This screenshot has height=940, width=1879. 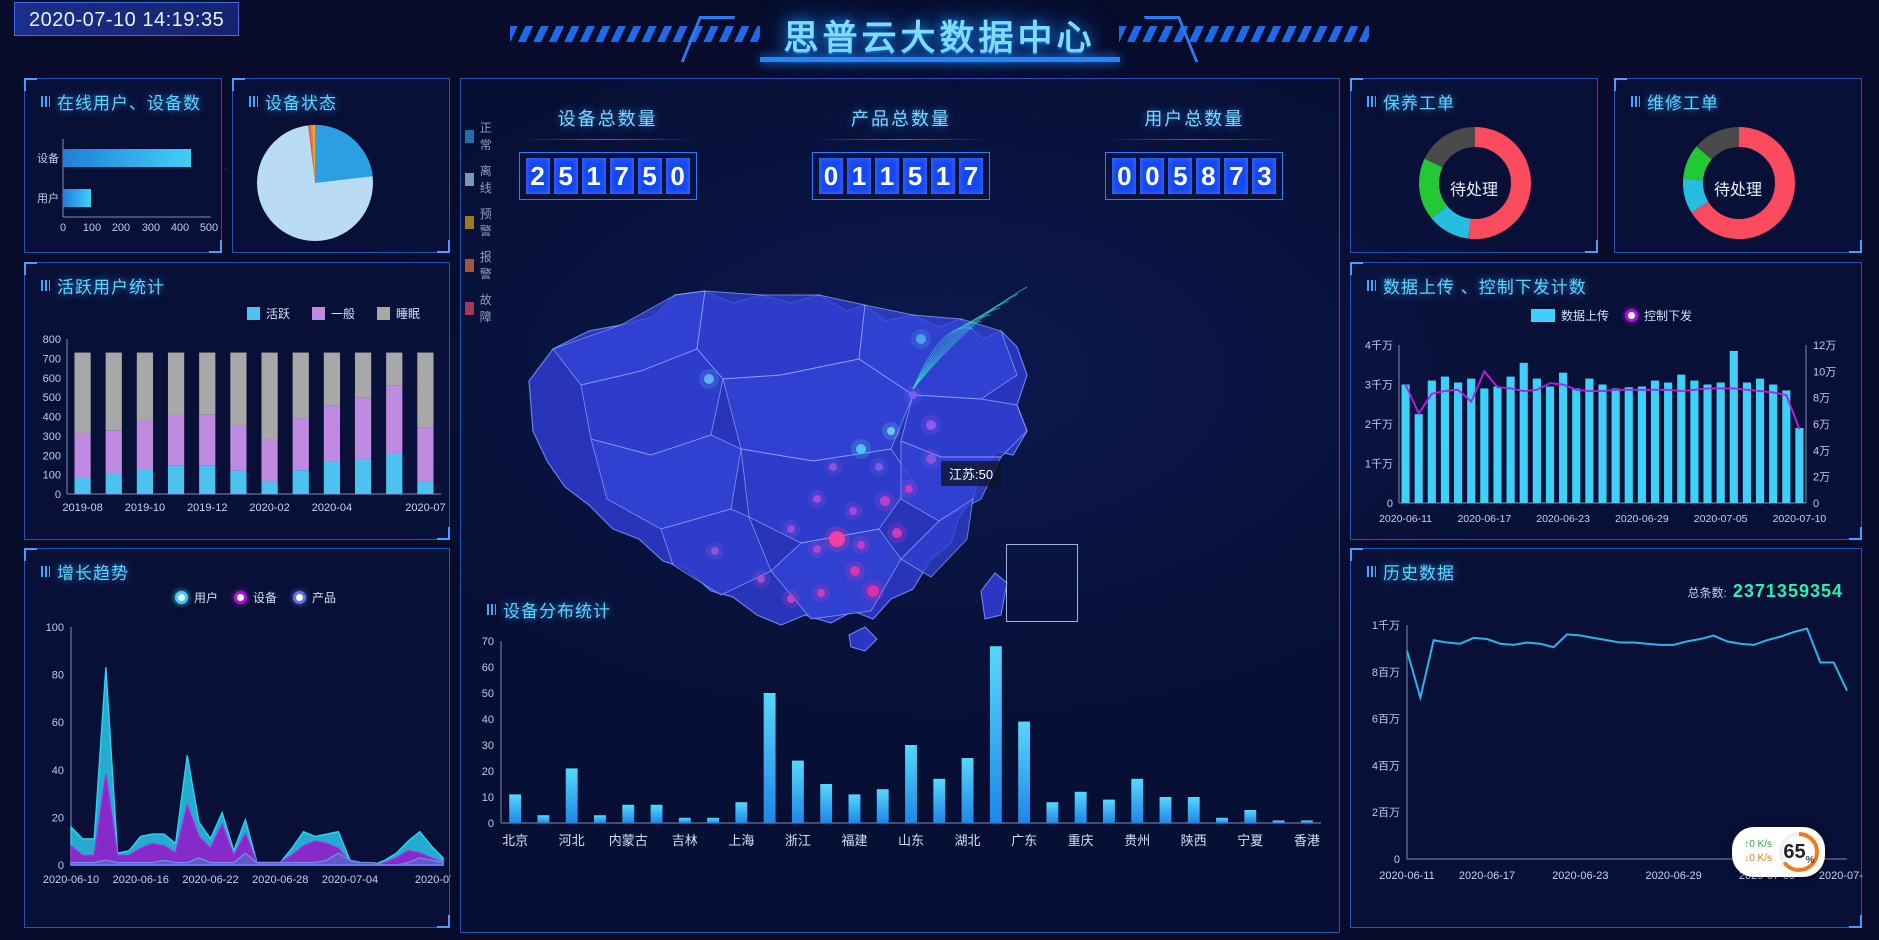 I want to click on donut-seg-processing, so click(x=1475, y=183).